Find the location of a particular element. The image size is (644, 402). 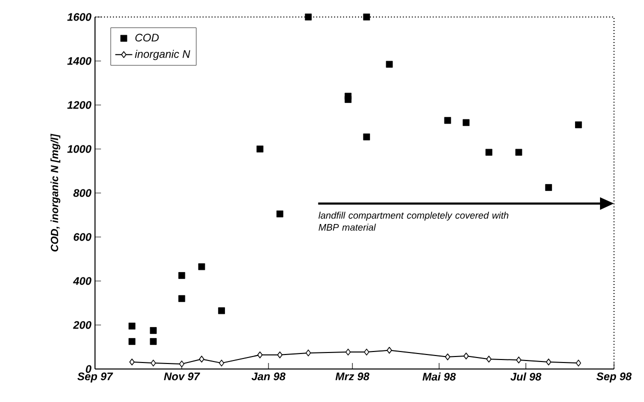

y-tick-label: 1200 is located at coordinates (79, 105).